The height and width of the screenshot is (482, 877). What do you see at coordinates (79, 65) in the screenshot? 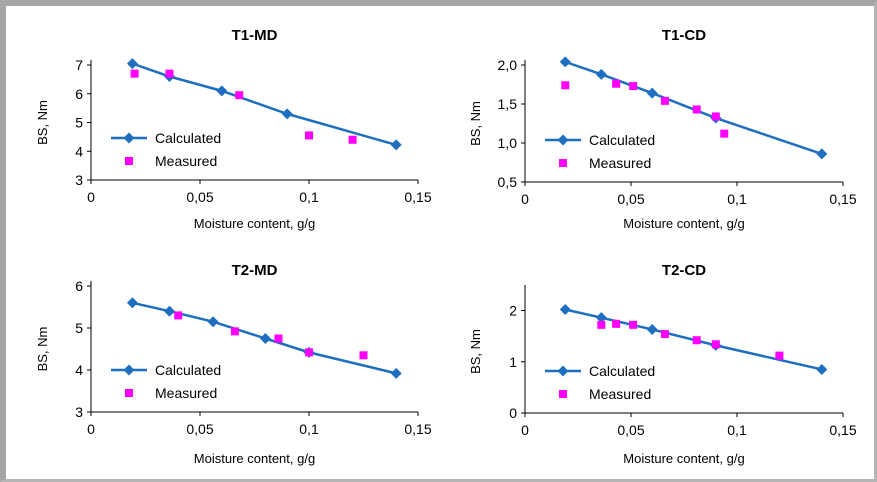
I see `y-tick-label: 7` at bounding box center [79, 65].